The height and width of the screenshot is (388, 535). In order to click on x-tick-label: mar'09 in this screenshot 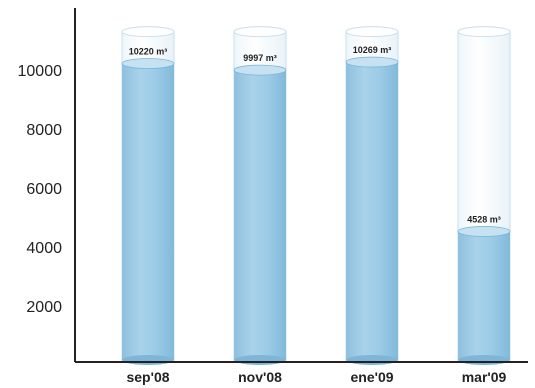, I will do `click(484, 377)`.